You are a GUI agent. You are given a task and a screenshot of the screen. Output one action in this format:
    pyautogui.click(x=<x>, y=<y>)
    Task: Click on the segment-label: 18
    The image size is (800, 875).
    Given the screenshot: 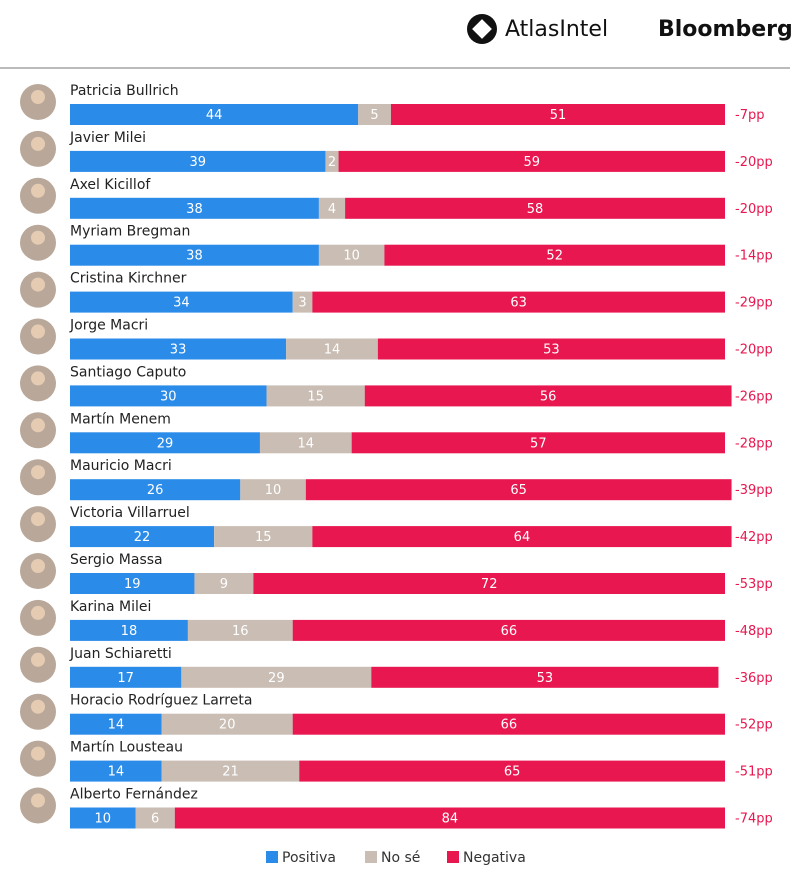 What is the action you would take?
    pyautogui.click(x=129, y=631)
    